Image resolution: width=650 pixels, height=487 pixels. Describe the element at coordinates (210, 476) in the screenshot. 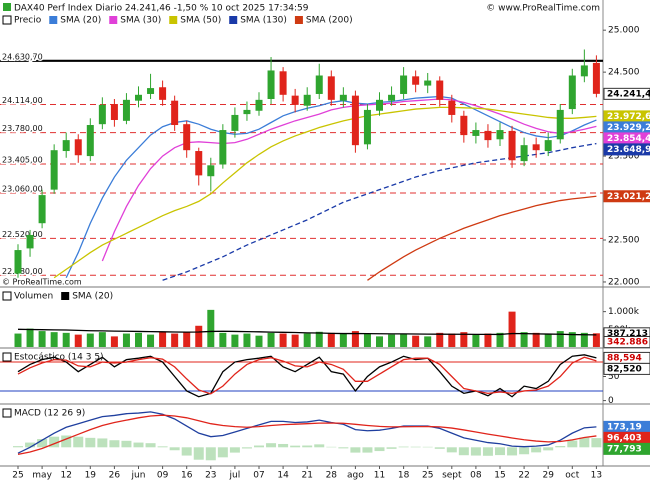

I see `x-tick-label: 23` at that location.